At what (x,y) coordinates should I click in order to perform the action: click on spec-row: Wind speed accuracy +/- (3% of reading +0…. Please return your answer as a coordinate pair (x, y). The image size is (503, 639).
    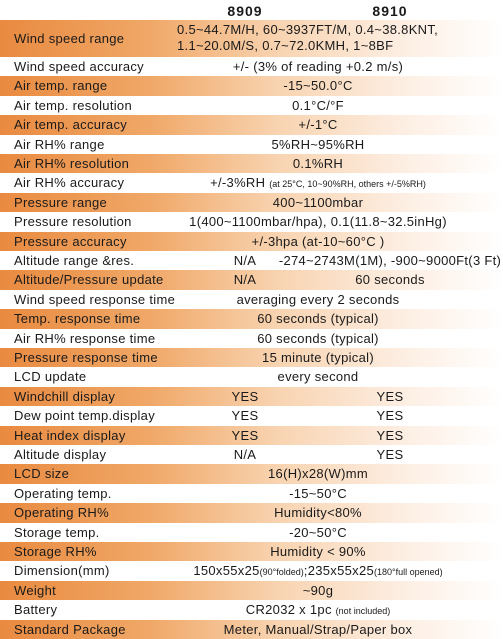
    Looking at the image, I should click on (251, 66).